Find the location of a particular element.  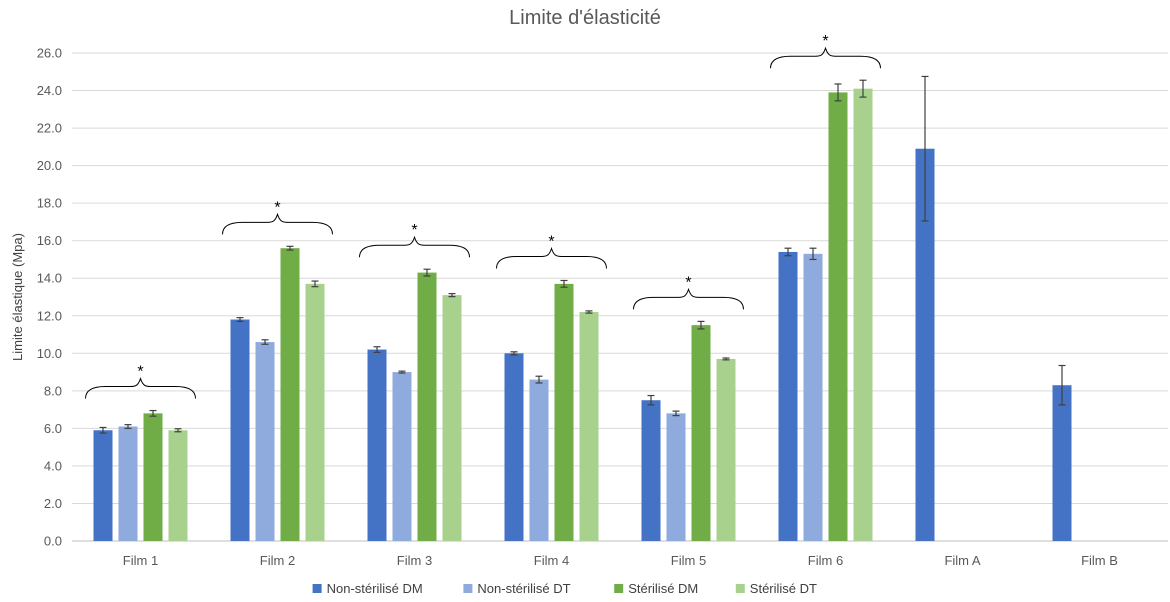

y-tick-label: 6.0 is located at coordinates (53, 428).